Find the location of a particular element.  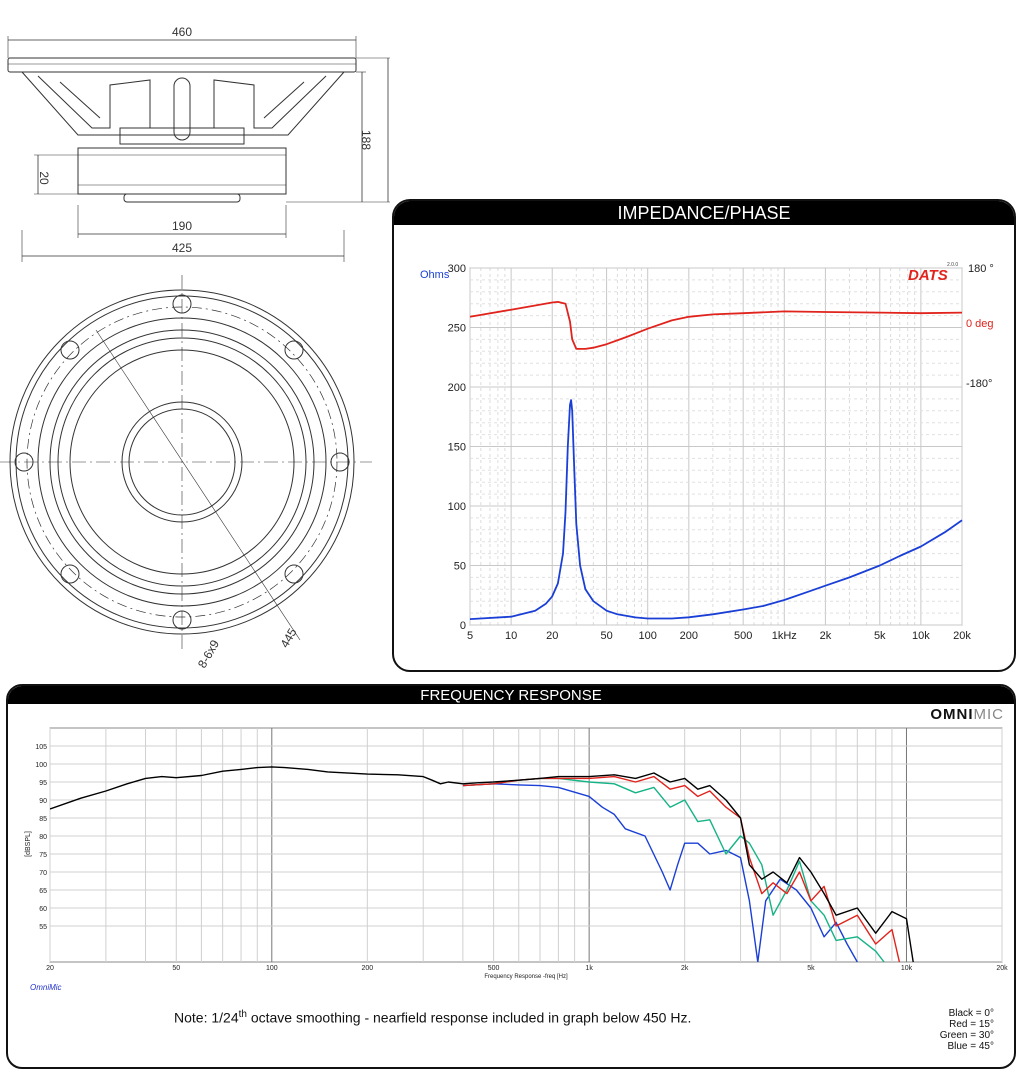

impedance-x-tick-label: 2k is located at coordinates (826, 636).